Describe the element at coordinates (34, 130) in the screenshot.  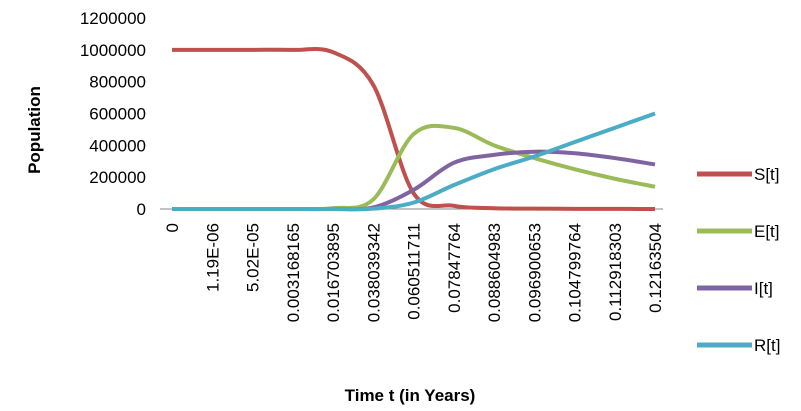
I see `y-axis-title: Population` at that location.